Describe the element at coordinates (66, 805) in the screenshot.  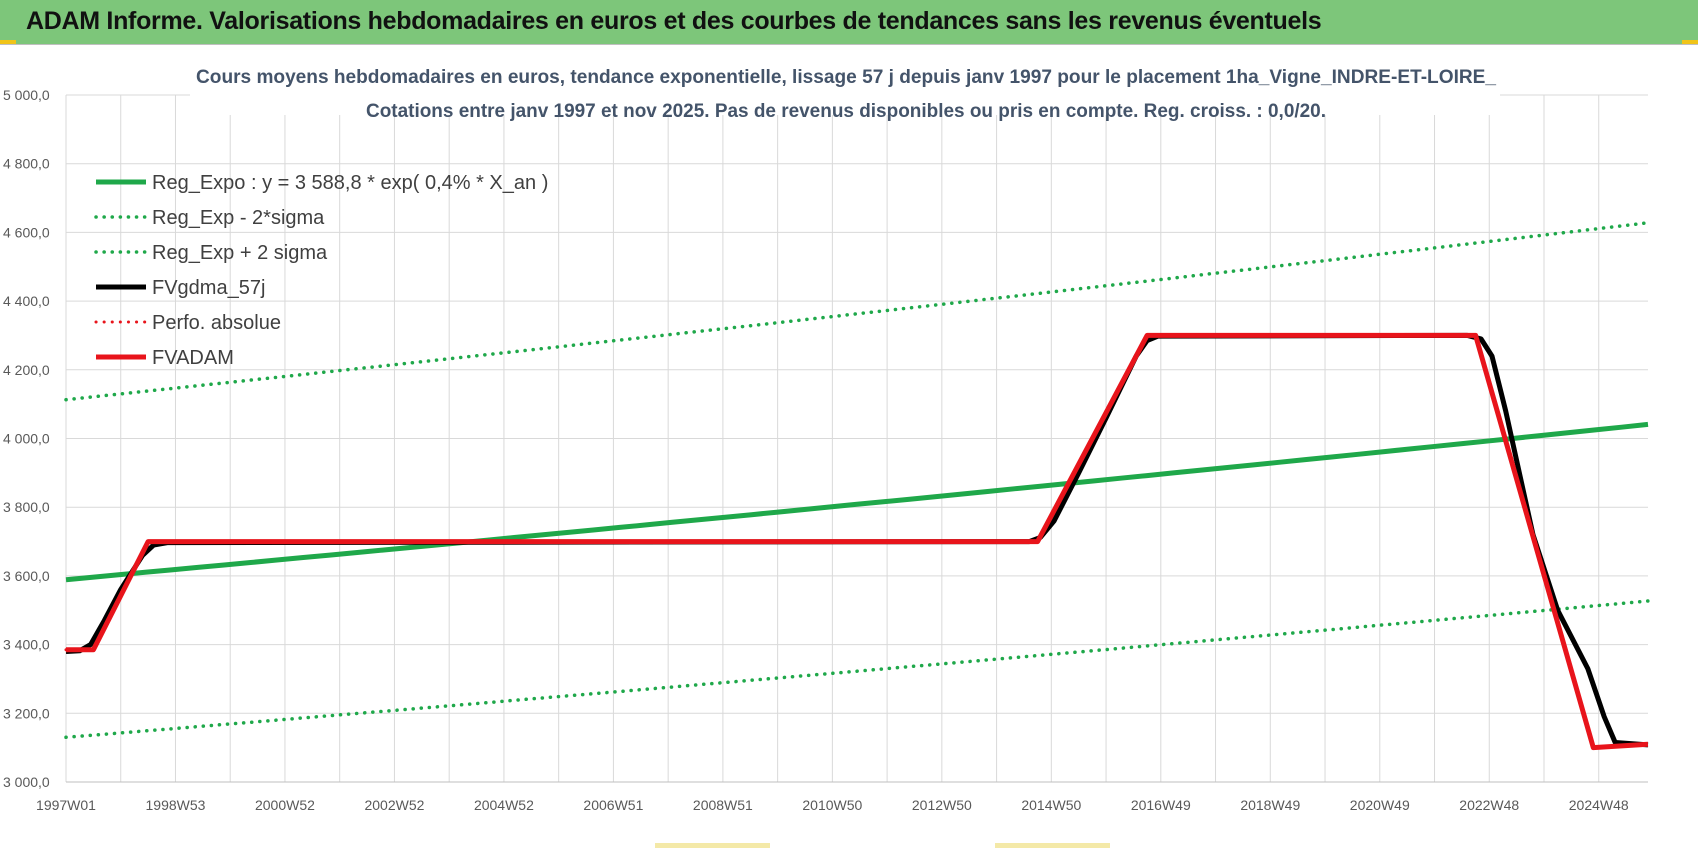
I see `x-tick-label: 1997W01` at that location.